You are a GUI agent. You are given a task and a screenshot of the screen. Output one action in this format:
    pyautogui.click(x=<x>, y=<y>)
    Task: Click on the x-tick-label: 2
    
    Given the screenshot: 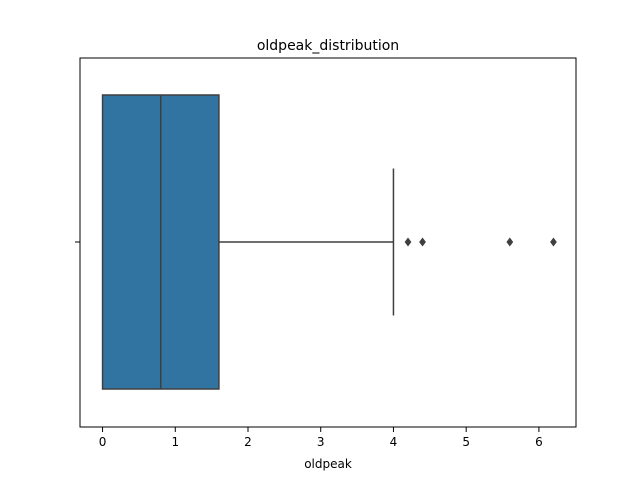 What is the action you would take?
    pyautogui.click(x=248, y=442)
    